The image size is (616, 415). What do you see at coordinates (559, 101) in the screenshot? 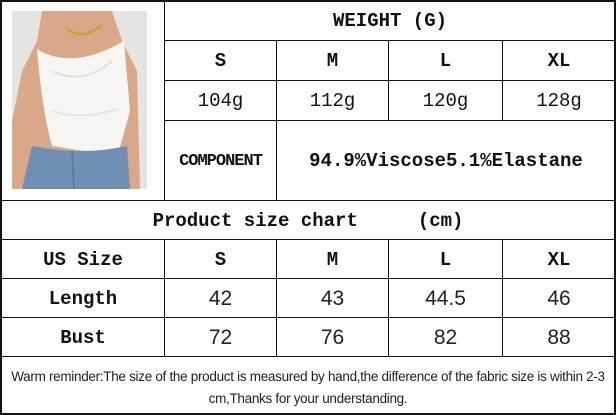
I see `weight-value-xl: 128g` at bounding box center [559, 101].